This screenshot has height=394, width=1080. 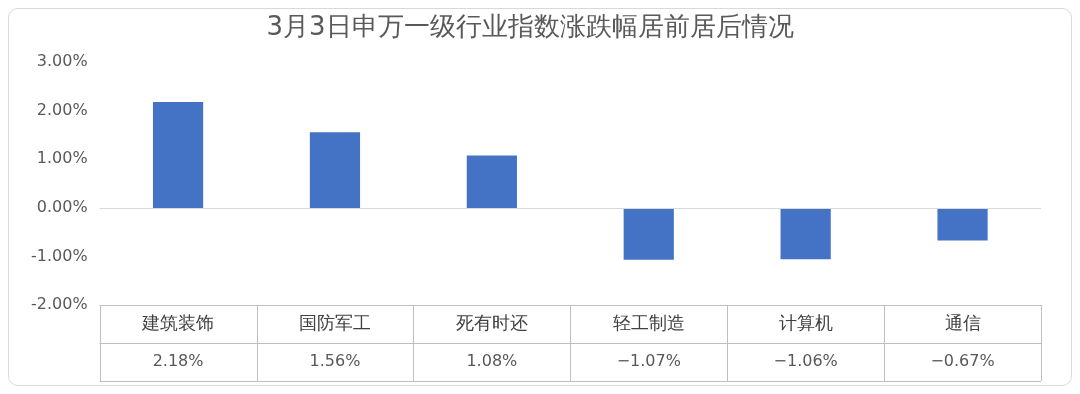 What do you see at coordinates (335, 361) in the screenshot?
I see `data-label: 1.56%` at bounding box center [335, 361].